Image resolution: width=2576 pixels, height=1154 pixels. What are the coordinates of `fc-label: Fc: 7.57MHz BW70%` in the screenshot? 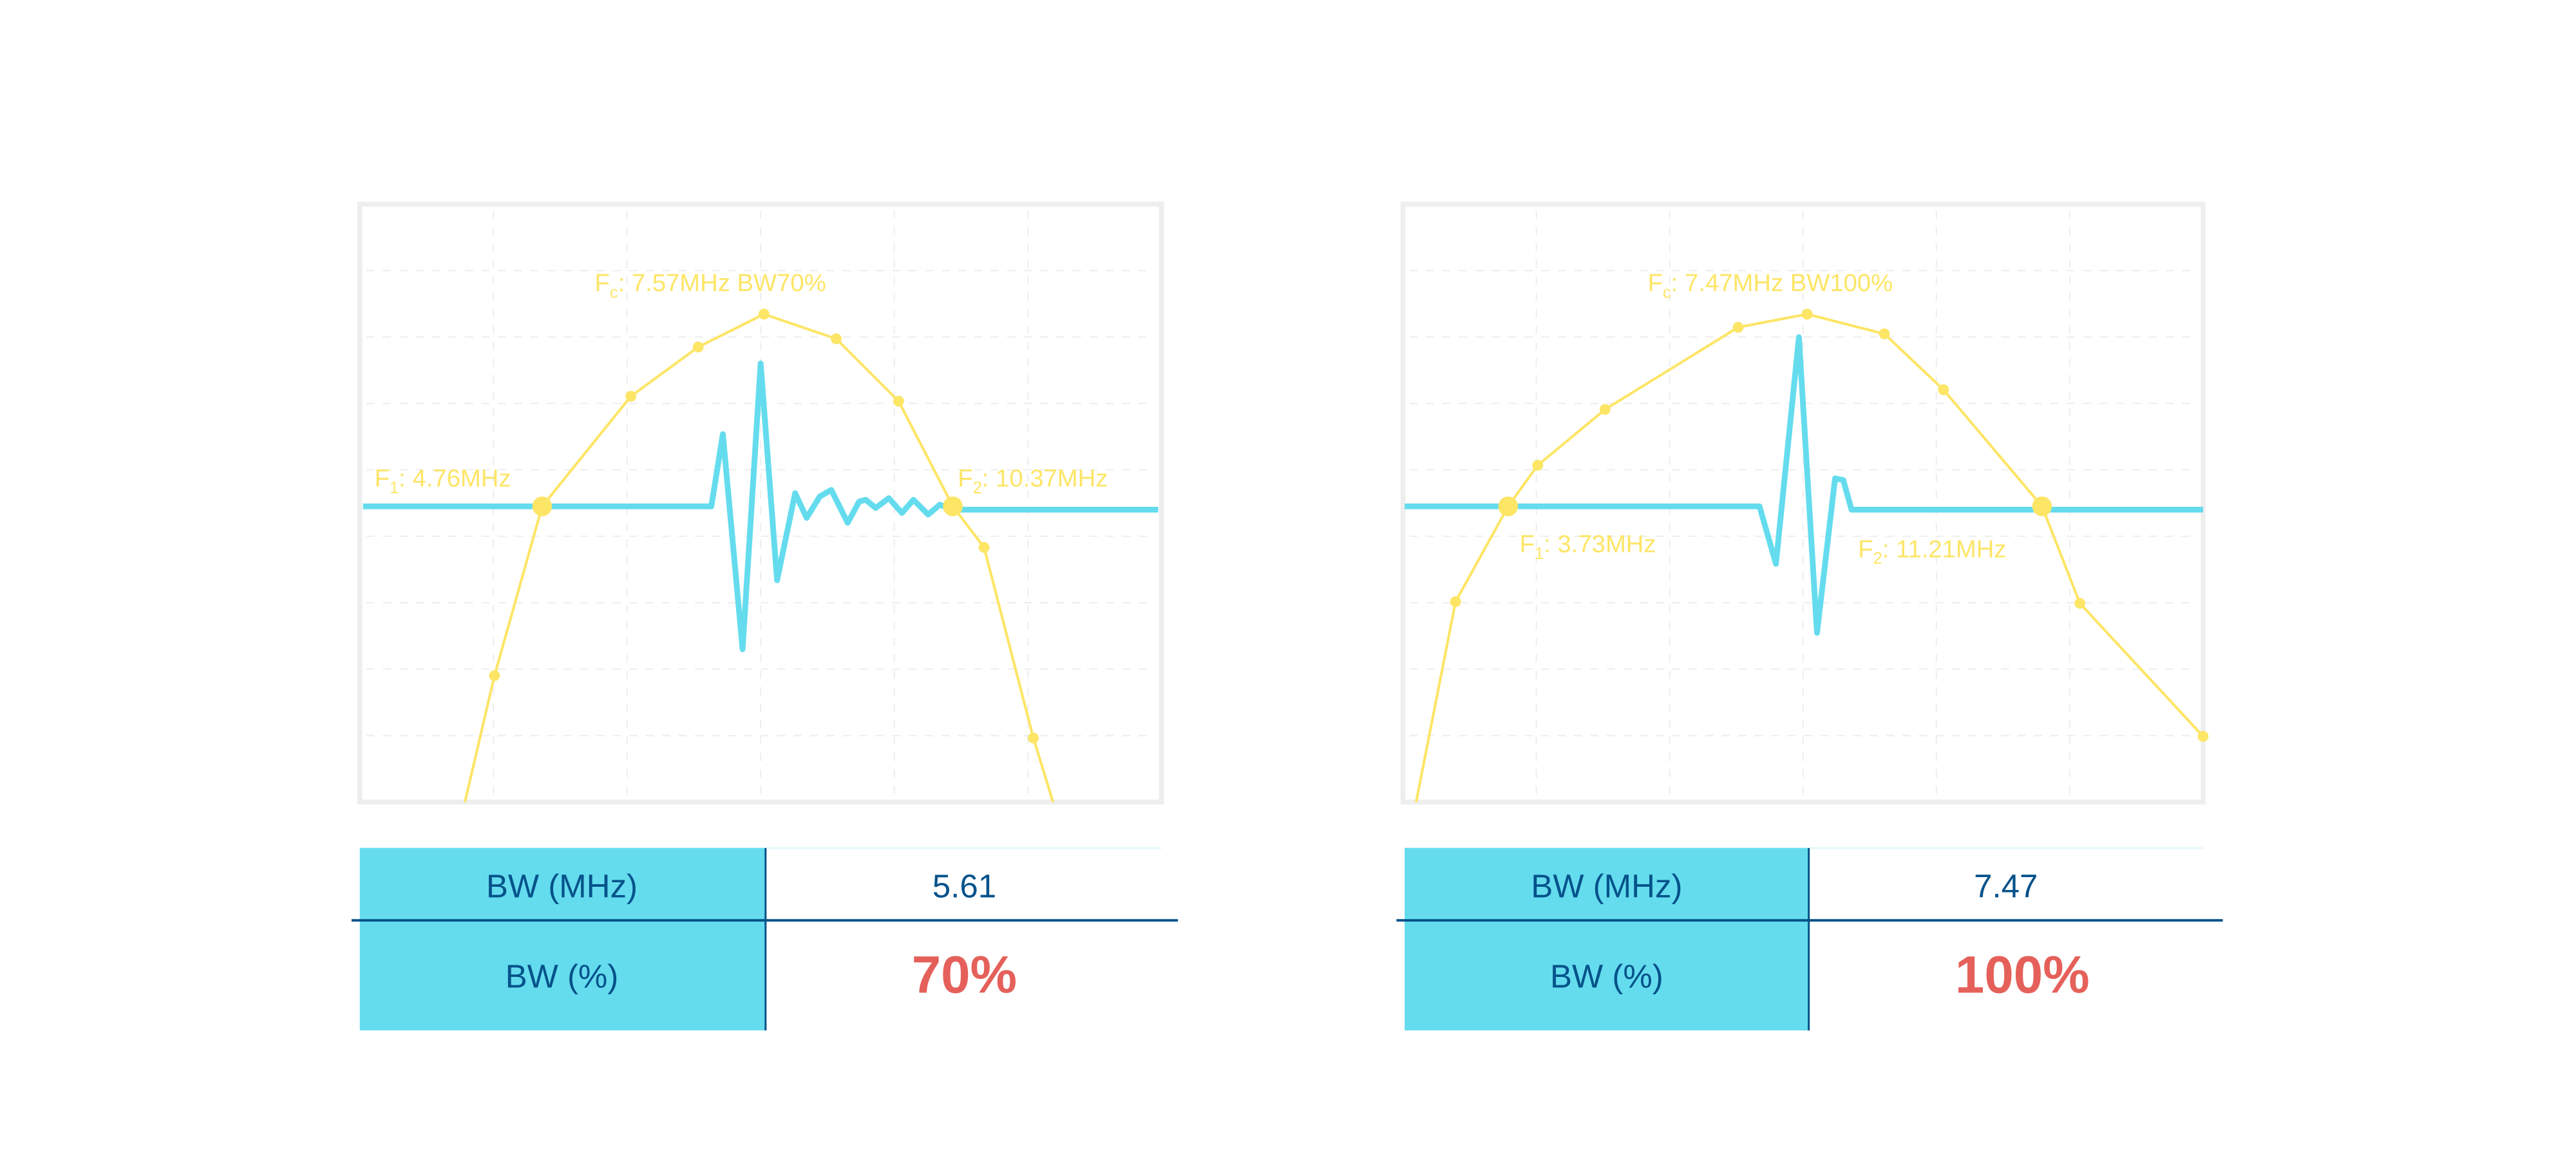 It's located at (710, 285).